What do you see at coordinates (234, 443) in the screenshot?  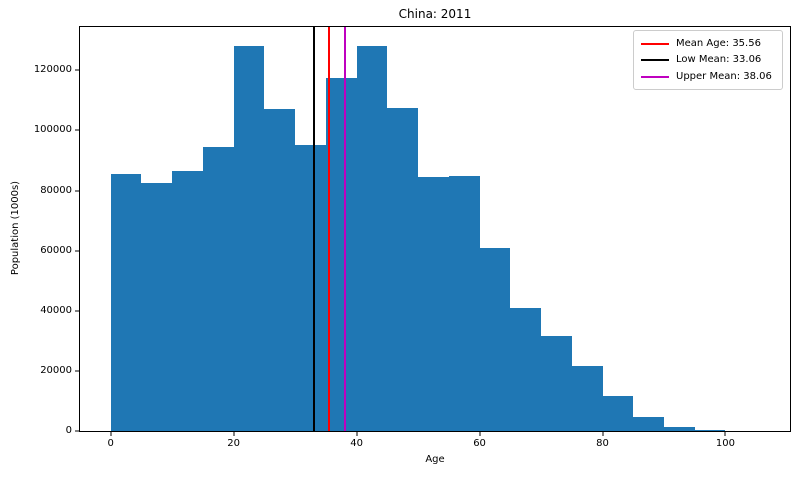 I see `x-tick-label: 20` at bounding box center [234, 443].